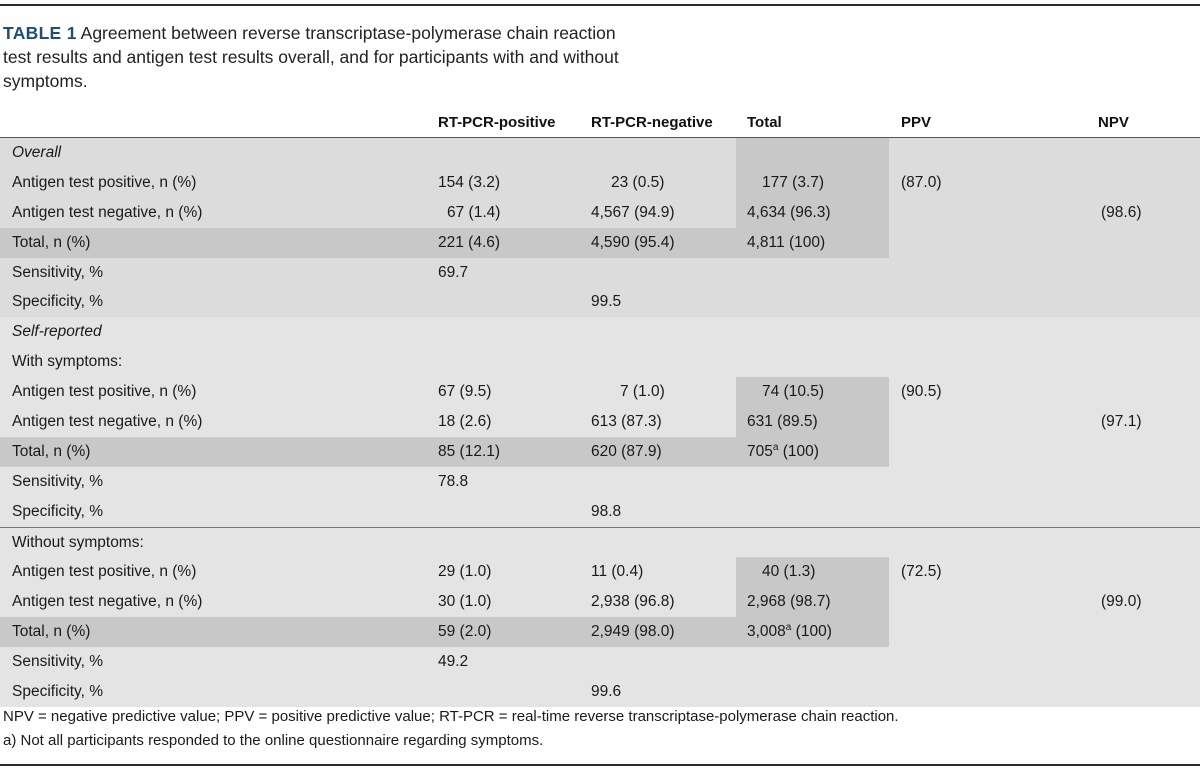  What do you see at coordinates (658, 212) in the screenshot?
I see `cell-neg: 4,567 (94.9)` at bounding box center [658, 212].